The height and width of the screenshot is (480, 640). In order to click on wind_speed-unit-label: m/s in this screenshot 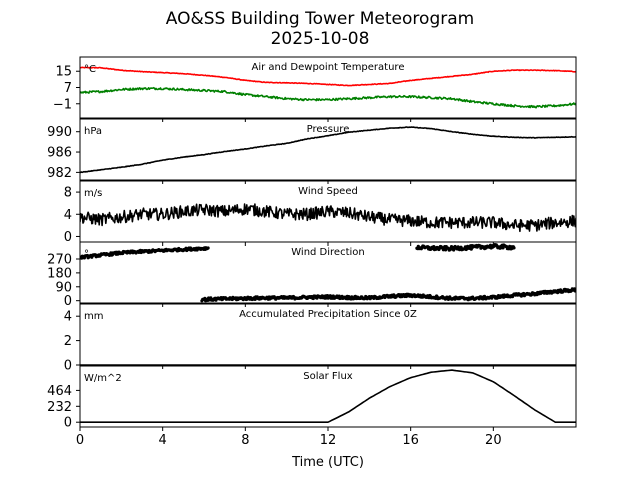, I will do `click(93, 193)`.